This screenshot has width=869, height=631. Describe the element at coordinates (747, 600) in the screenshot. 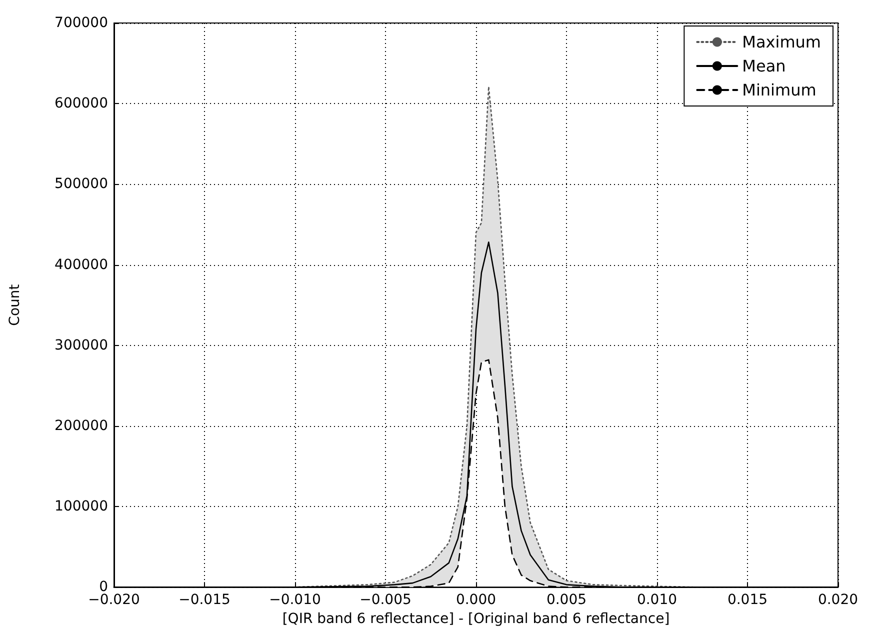

I see `x-tick-label: 0.015` at that location.